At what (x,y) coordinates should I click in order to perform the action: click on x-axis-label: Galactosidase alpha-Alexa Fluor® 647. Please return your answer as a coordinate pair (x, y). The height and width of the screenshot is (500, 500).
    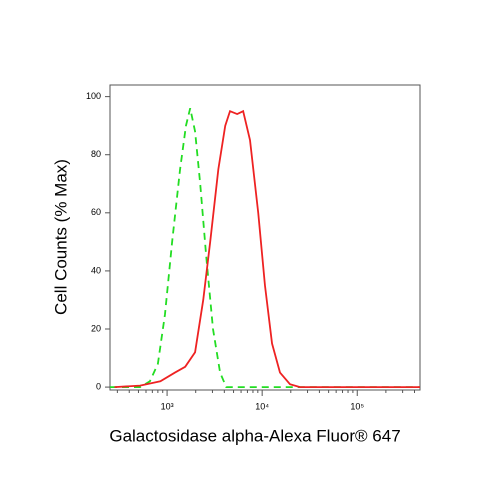
    Looking at the image, I should click on (254, 435).